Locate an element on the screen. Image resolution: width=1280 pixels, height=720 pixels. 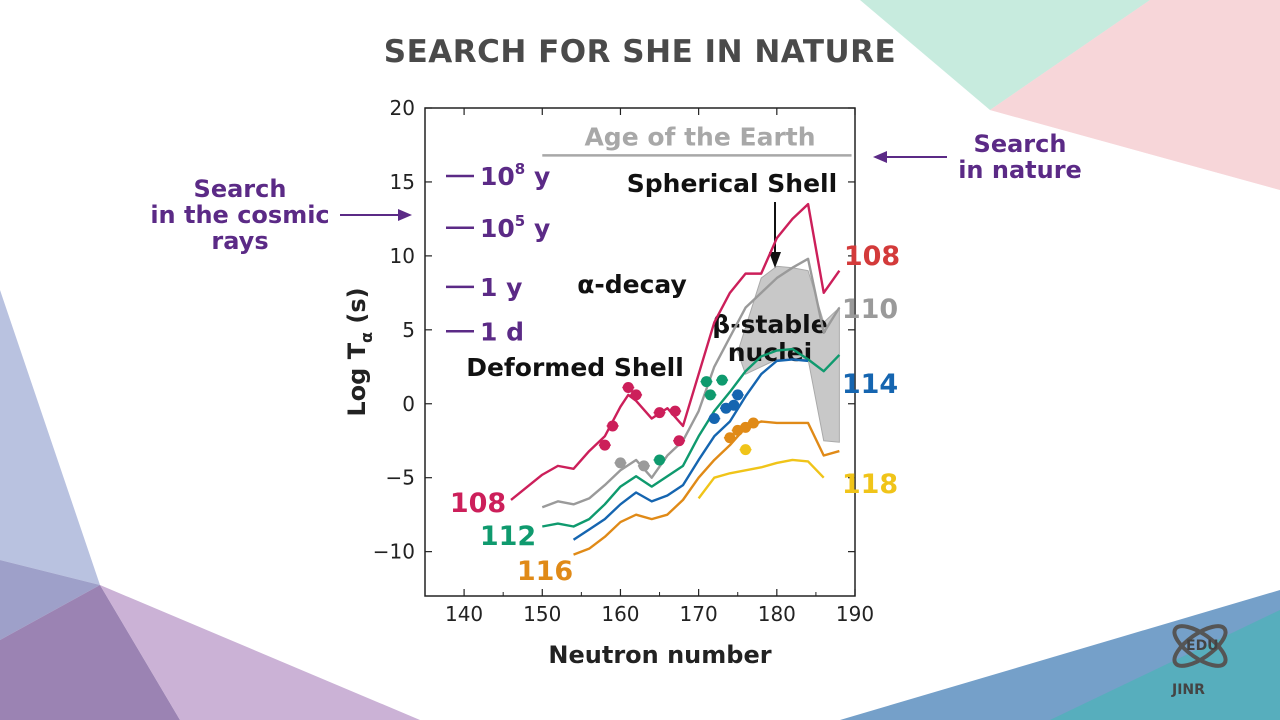
y-axis-label-unit: (s) is located at coordinates (357, 309).